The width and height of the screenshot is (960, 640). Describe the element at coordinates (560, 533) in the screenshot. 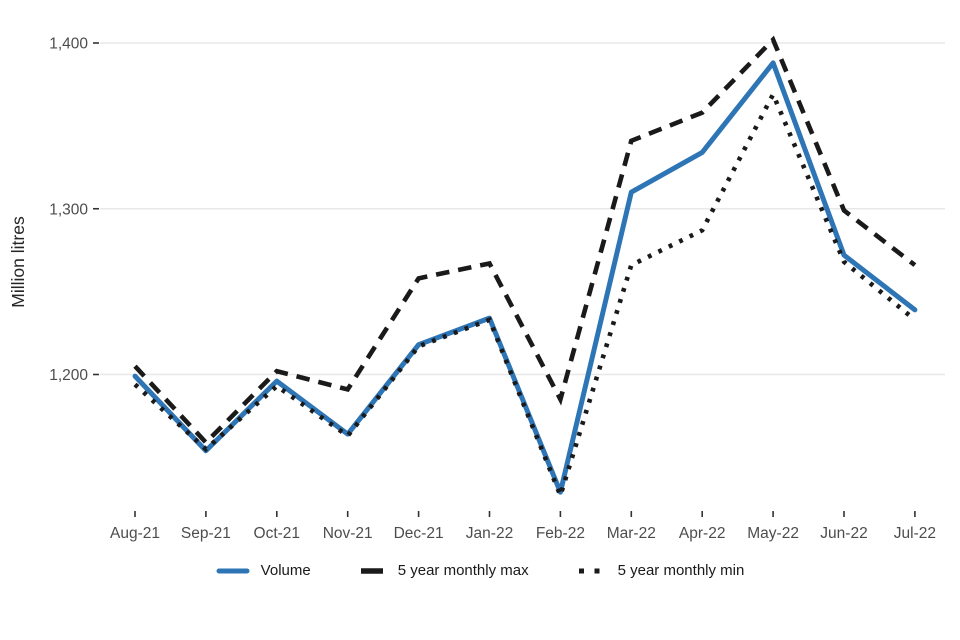

I see `x-tick-label: Feb-22` at that location.